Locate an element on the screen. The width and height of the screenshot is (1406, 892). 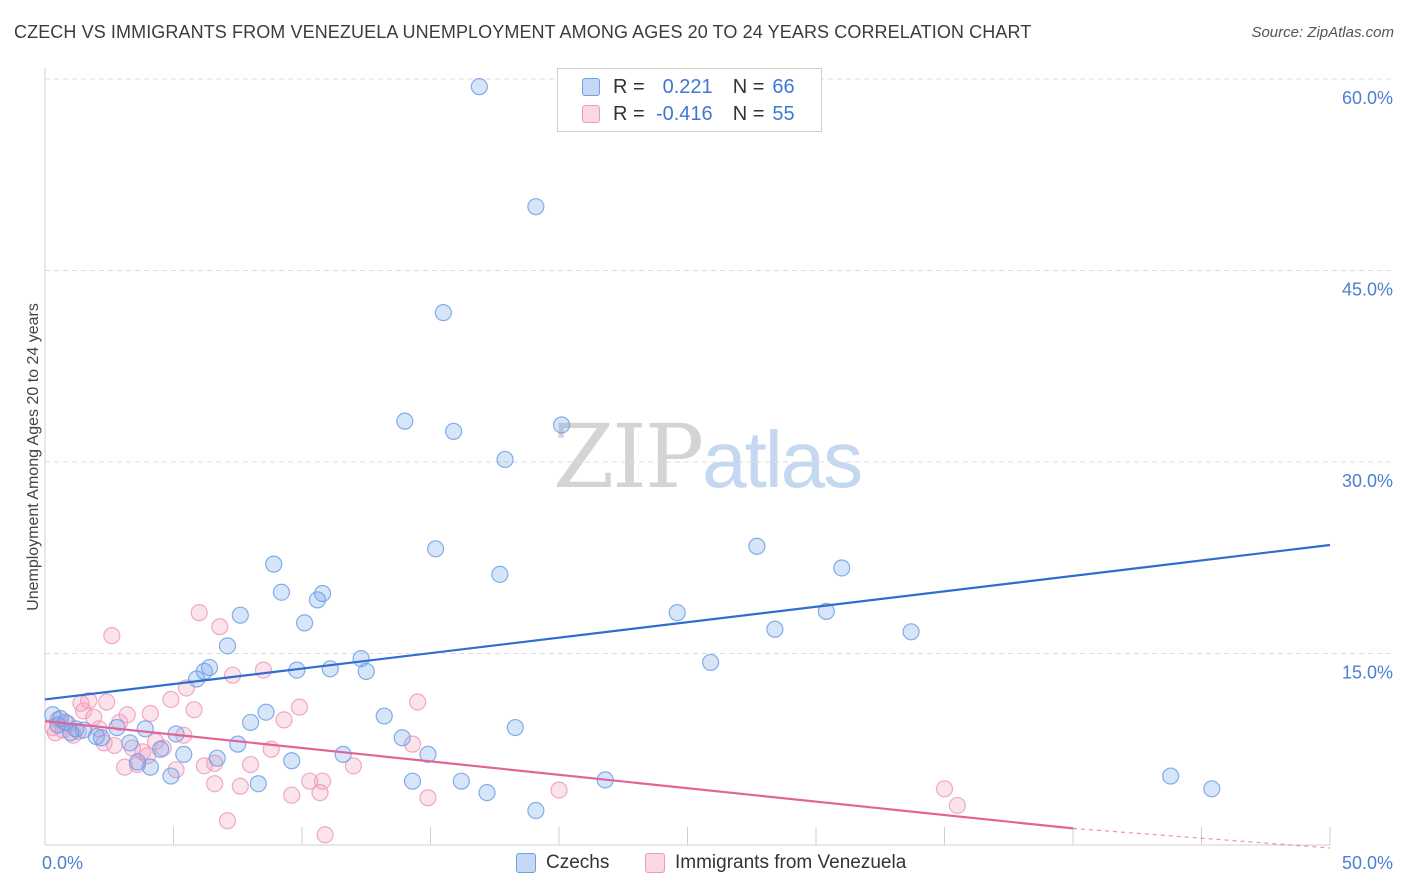
legend-r-value: 0.221 is located at coordinates (687, 86).